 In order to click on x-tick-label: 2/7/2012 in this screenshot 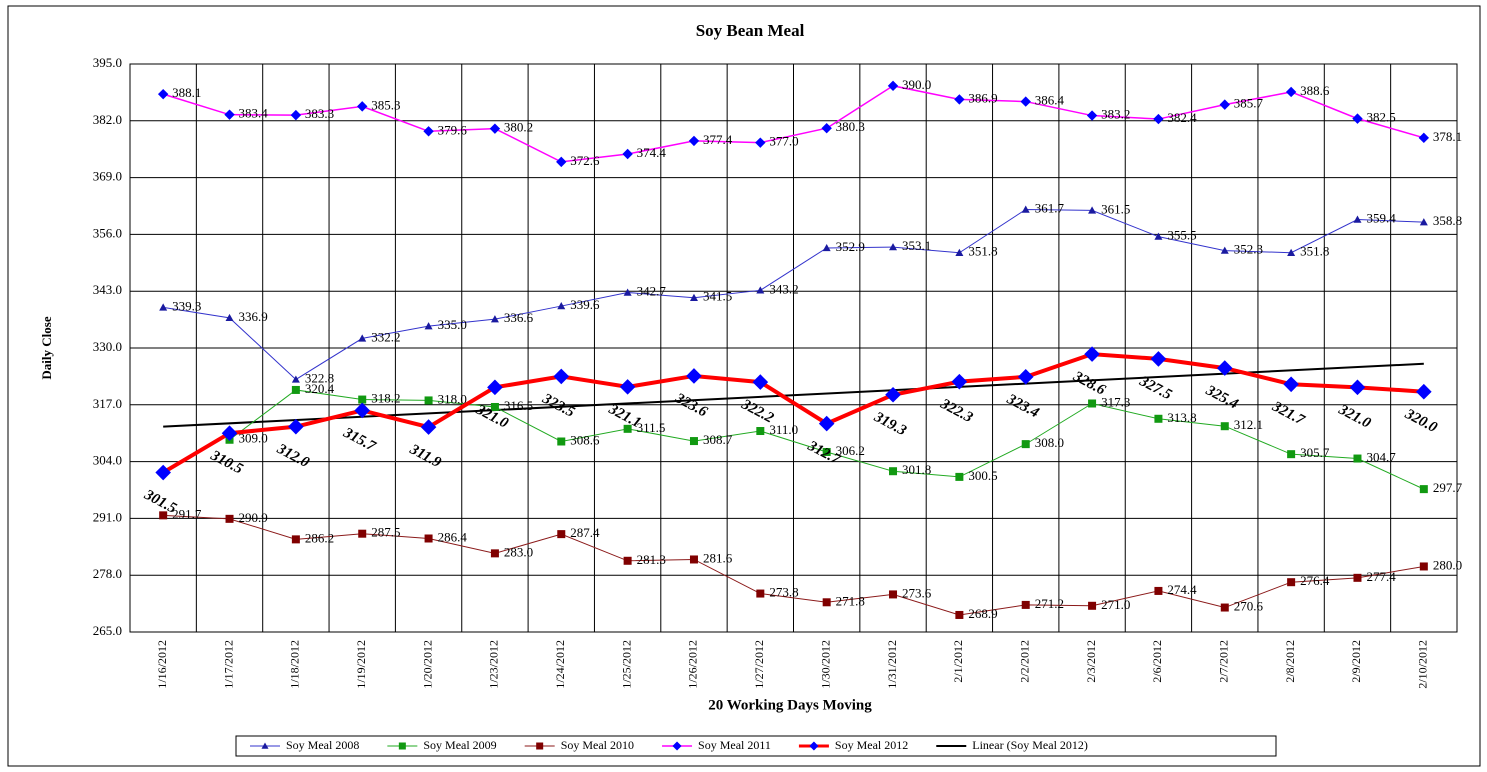, I will do `click(1224, 661)`.